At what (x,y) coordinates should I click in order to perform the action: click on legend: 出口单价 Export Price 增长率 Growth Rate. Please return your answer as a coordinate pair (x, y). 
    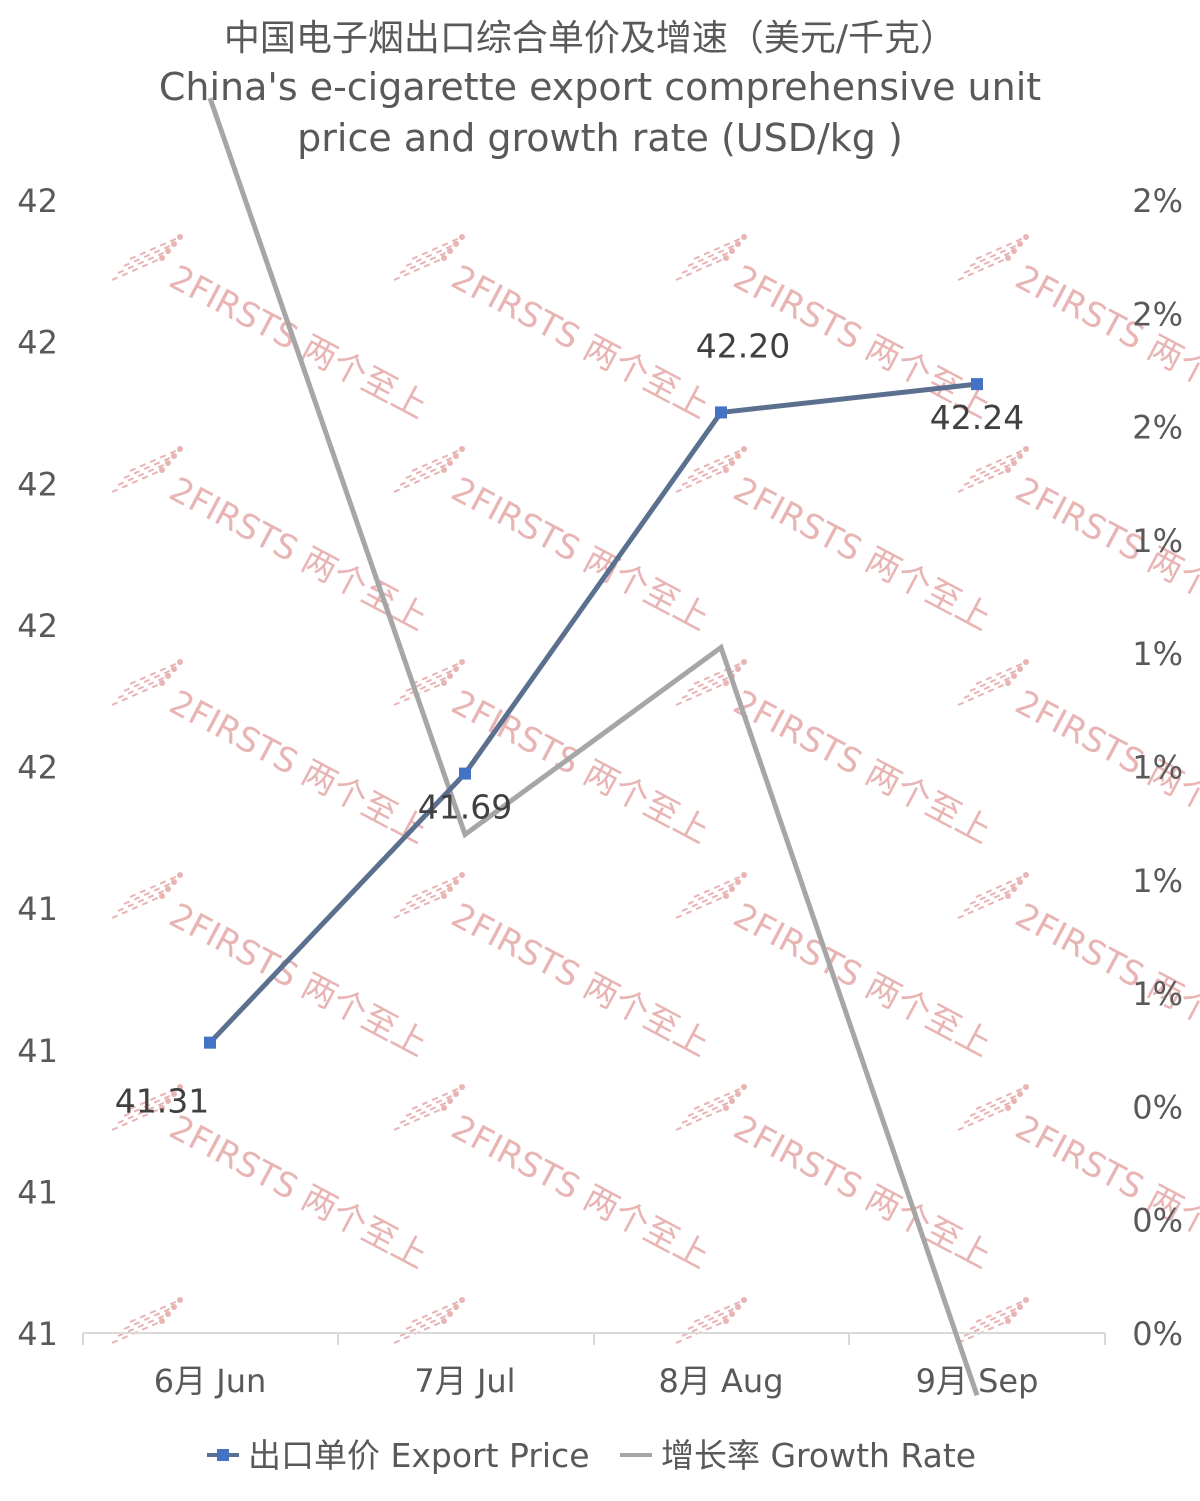
    Looking at the image, I should click on (591, 1455).